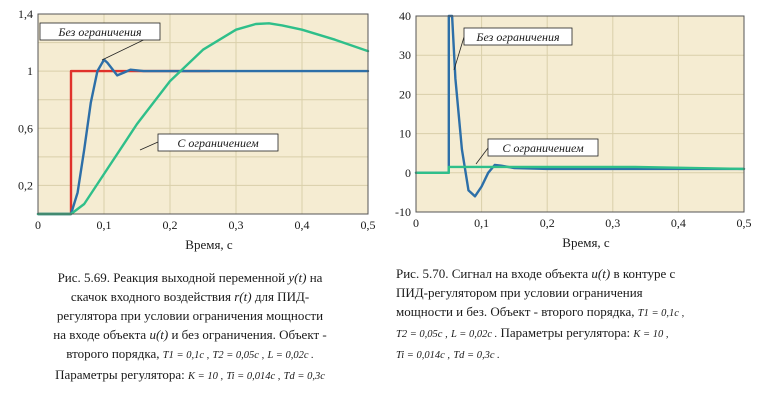  What do you see at coordinates (405, 16) in the screenshot?
I see `y-tick-label: 40` at bounding box center [405, 16].